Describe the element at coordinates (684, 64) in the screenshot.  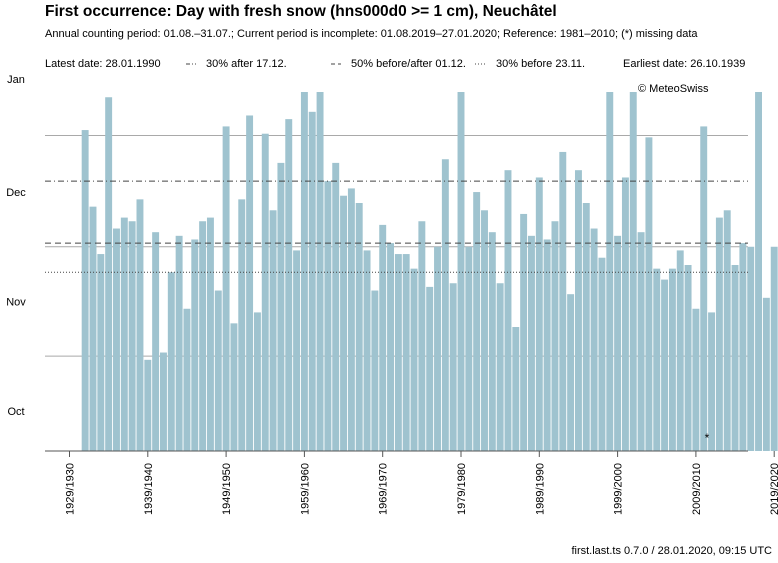
I see `legend-earliest-date: Earliest date: 26.10.1939` at that location.